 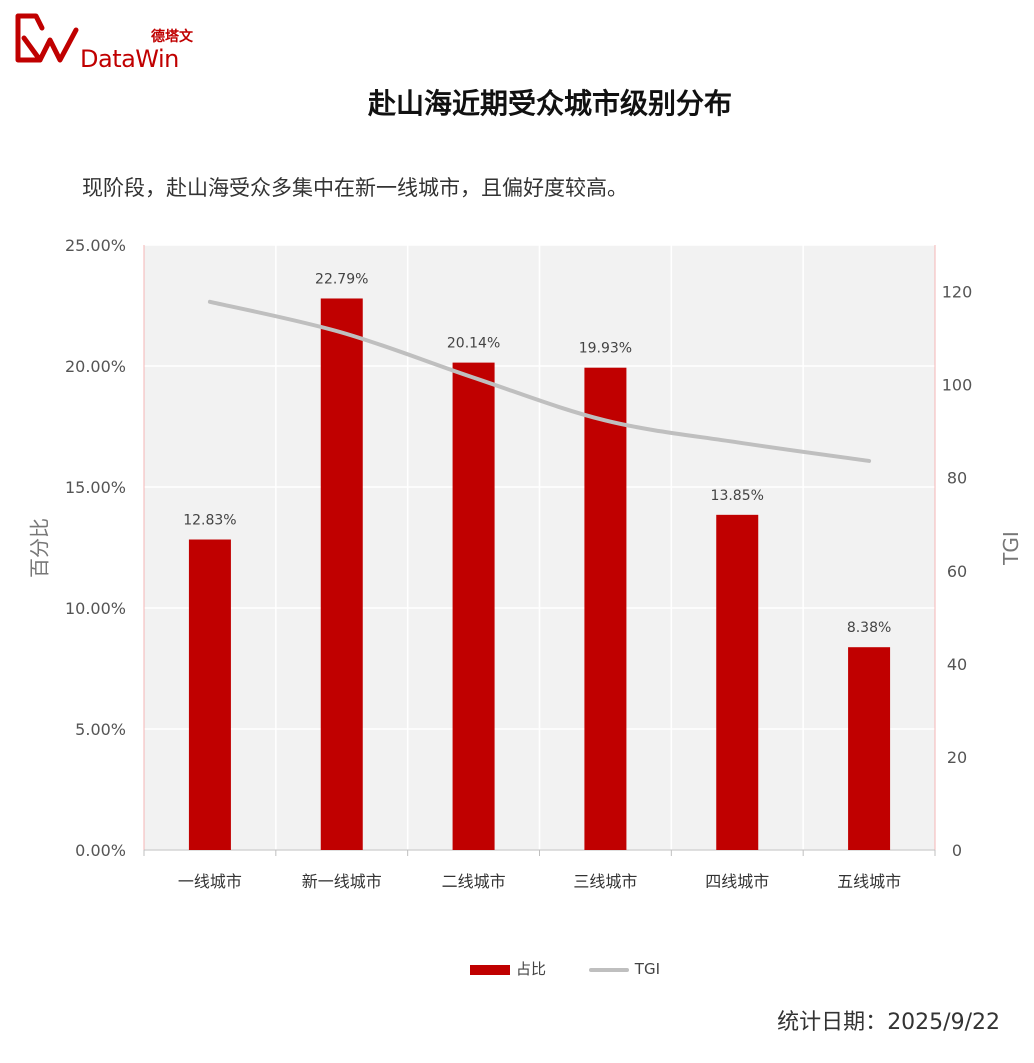 What do you see at coordinates (473, 344) in the screenshot?
I see `bar-data-label: 20.14%` at bounding box center [473, 344].